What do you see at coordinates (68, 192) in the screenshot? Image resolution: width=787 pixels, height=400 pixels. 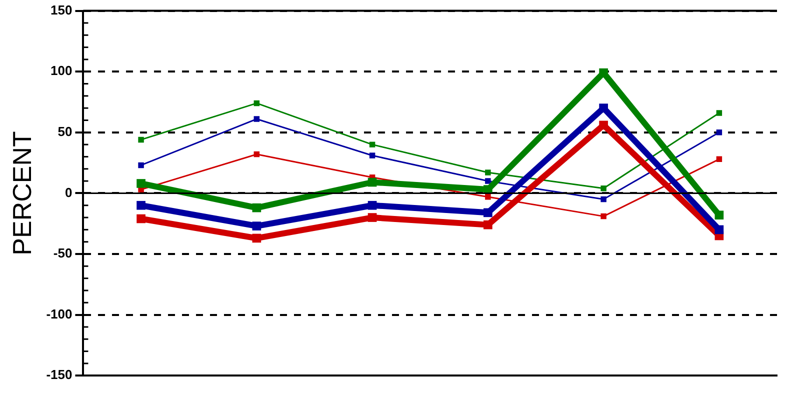 I see `y-tick-label: 0` at bounding box center [68, 192].